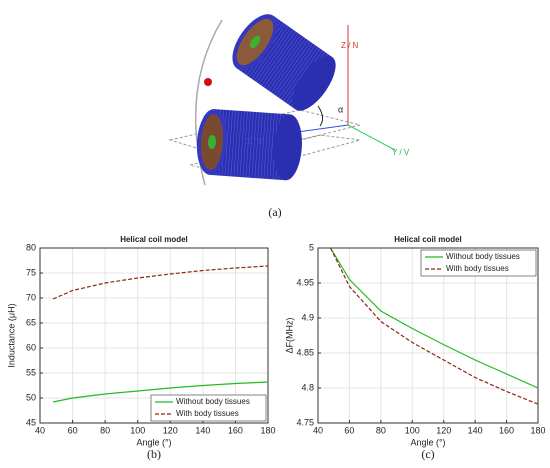 The width and height of the screenshot is (550, 468). Describe the element at coordinates (31, 322) in the screenshot. I see `y-tick-label: 65` at that location.